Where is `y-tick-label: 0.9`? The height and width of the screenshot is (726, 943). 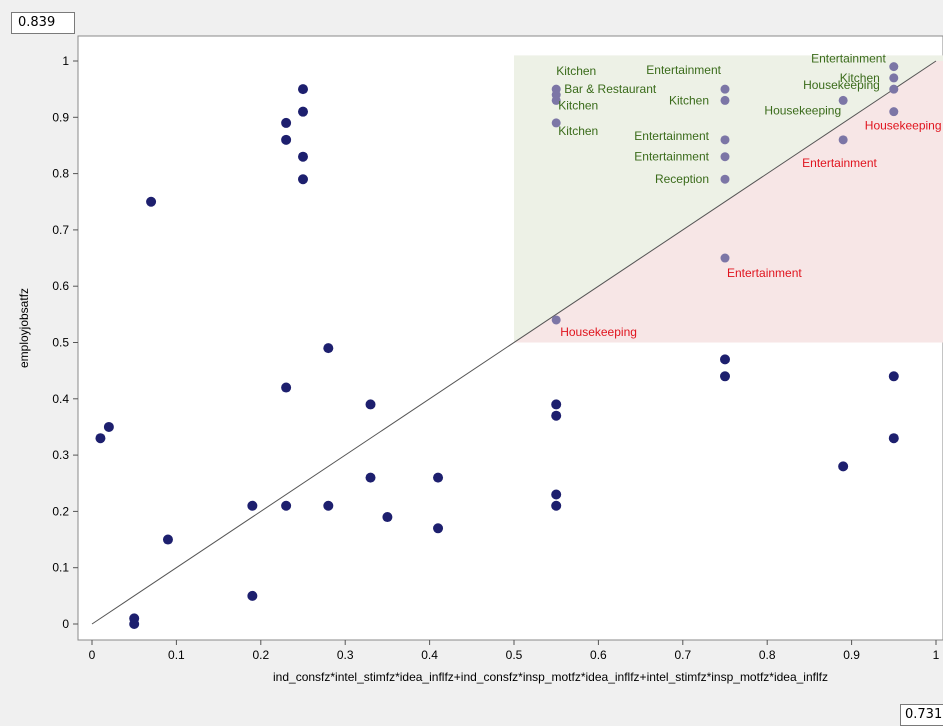
y-tick-label: 0.9 is located at coordinates (60, 117).